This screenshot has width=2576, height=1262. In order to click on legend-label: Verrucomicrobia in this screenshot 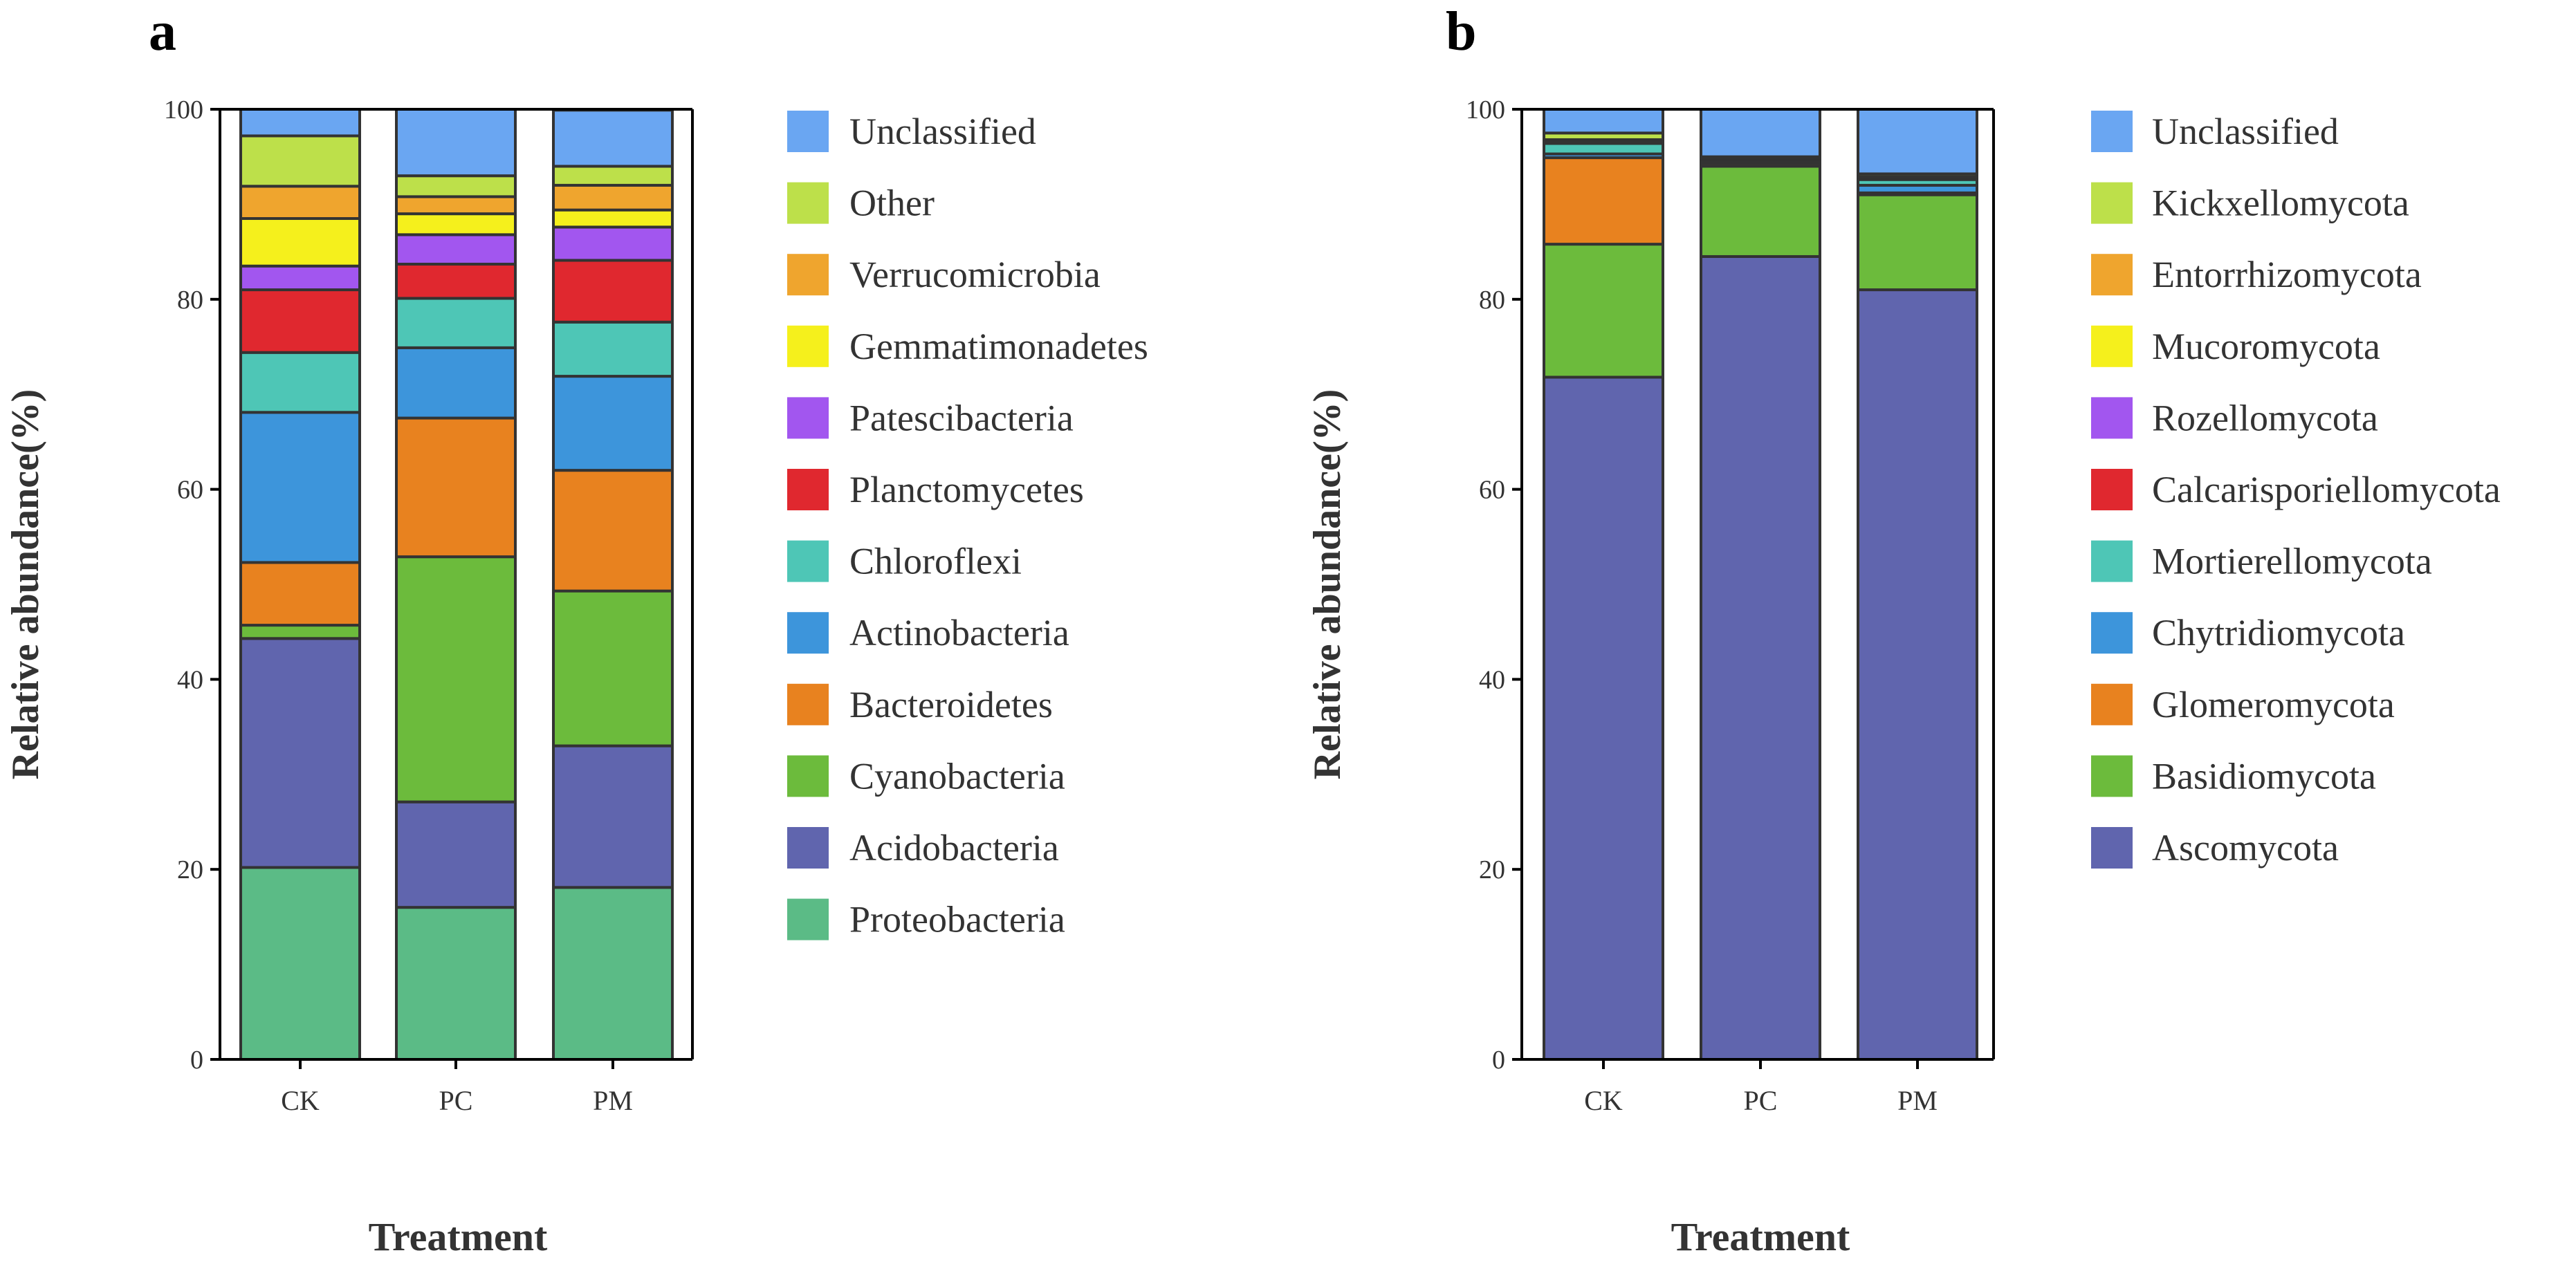, I will do `click(975, 274)`.